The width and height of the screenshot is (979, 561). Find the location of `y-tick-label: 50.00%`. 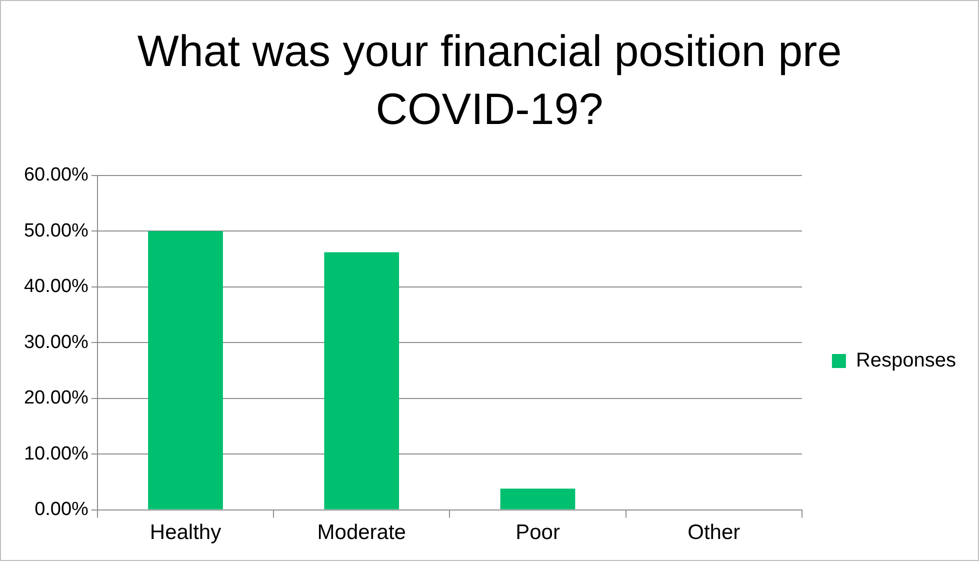

y-tick-label: 50.00% is located at coordinates (56, 231).